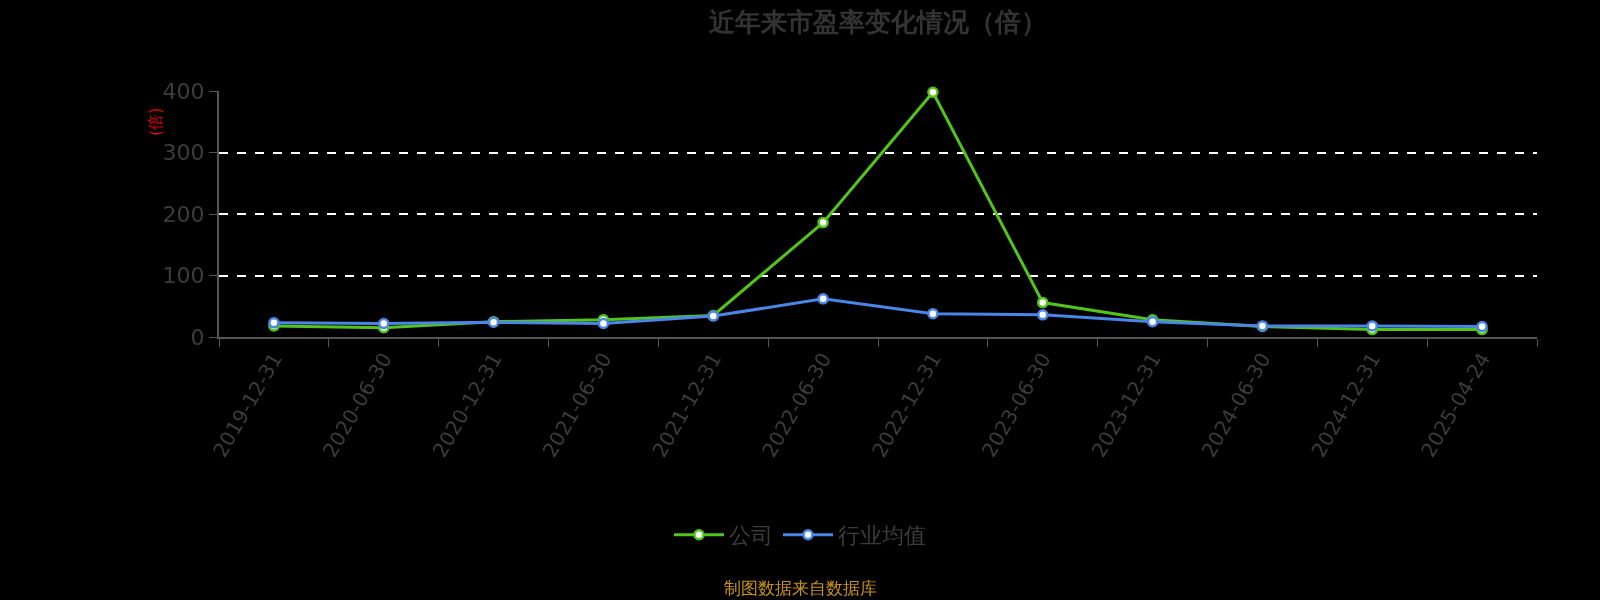 Image resolution: width=1600 pixels, height=600 pixels. What do you see at coordinates (800, 588) in the screenshot?
I see `text: 制图数据来自数据库` at bounding box center [800, 588].